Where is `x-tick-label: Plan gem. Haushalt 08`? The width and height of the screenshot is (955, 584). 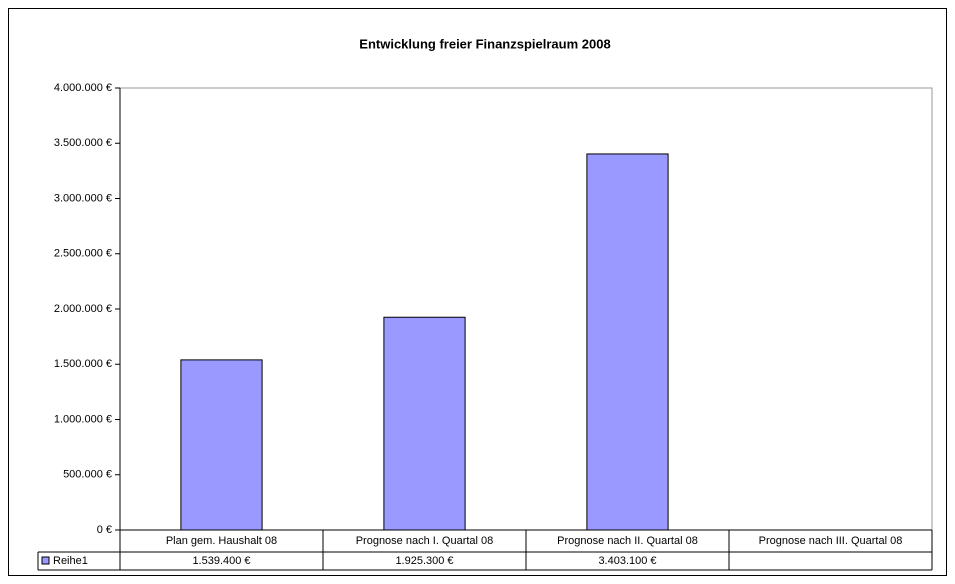
x-tick-label: Plan gem. Haushalt 08 is located at coordinates (221, 541).